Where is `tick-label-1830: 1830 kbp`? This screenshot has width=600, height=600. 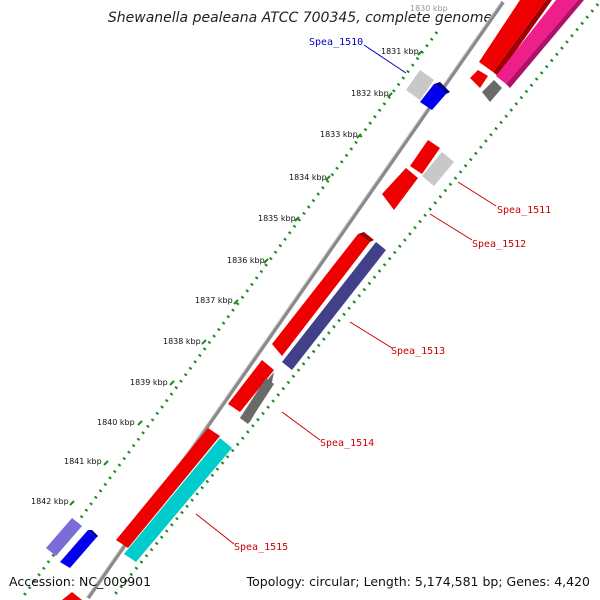 tick-label-1830: 1830 kbp is located at coordinates (429, 8).